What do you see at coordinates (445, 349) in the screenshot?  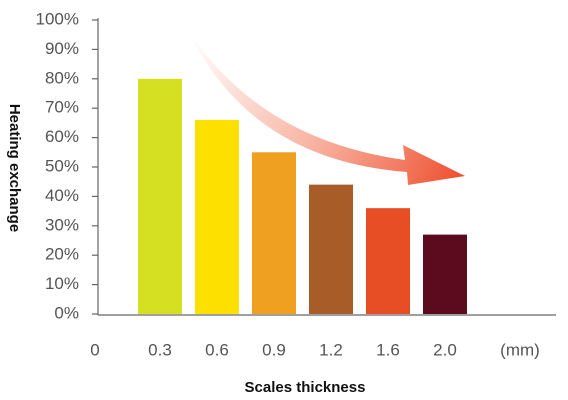 I see `x-tick-label: 2.0` at bounding box center [445, 349].